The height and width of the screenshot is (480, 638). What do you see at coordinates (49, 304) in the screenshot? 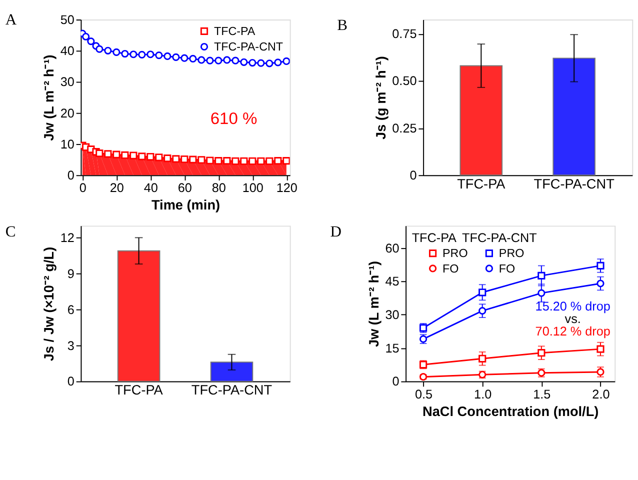
I see `y-axis-title: Js / Jw (×10⁻² g/L)` at bounding box center [49, 304].